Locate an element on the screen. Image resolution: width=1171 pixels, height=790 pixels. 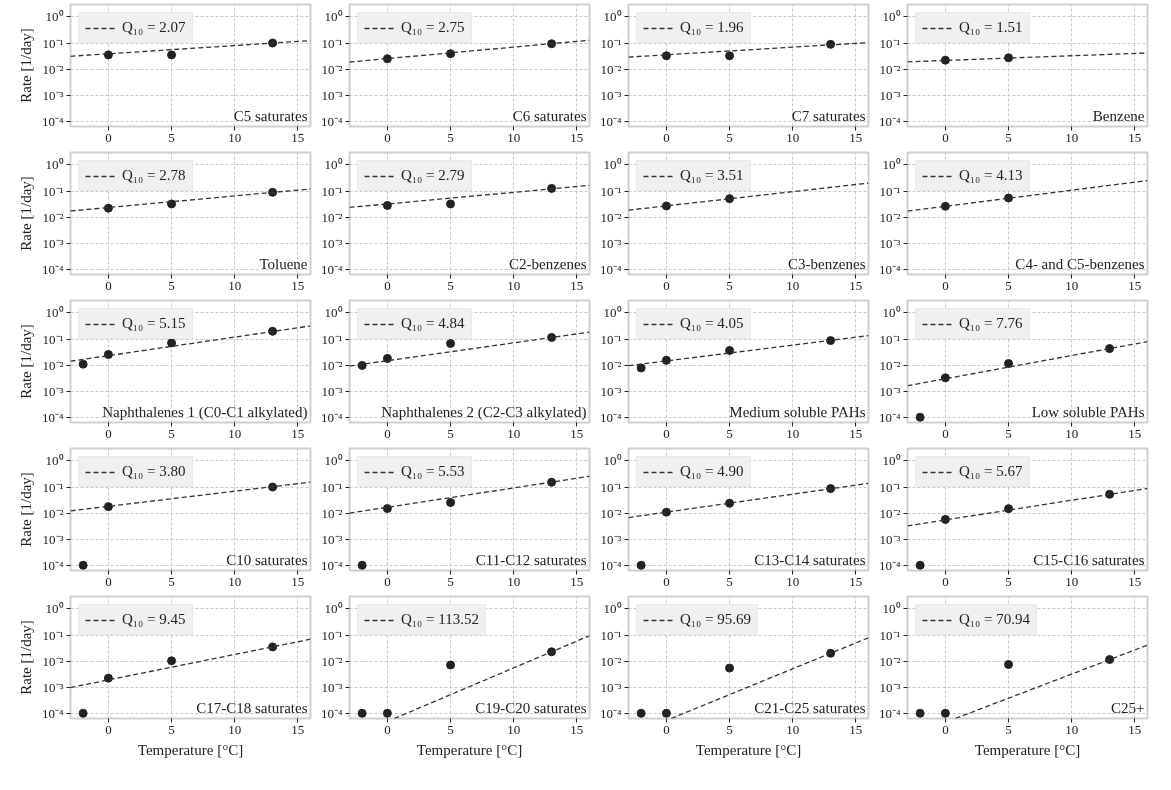
legend-label: Q₁₀ = 113.52 is located at coordinates (440, 619).